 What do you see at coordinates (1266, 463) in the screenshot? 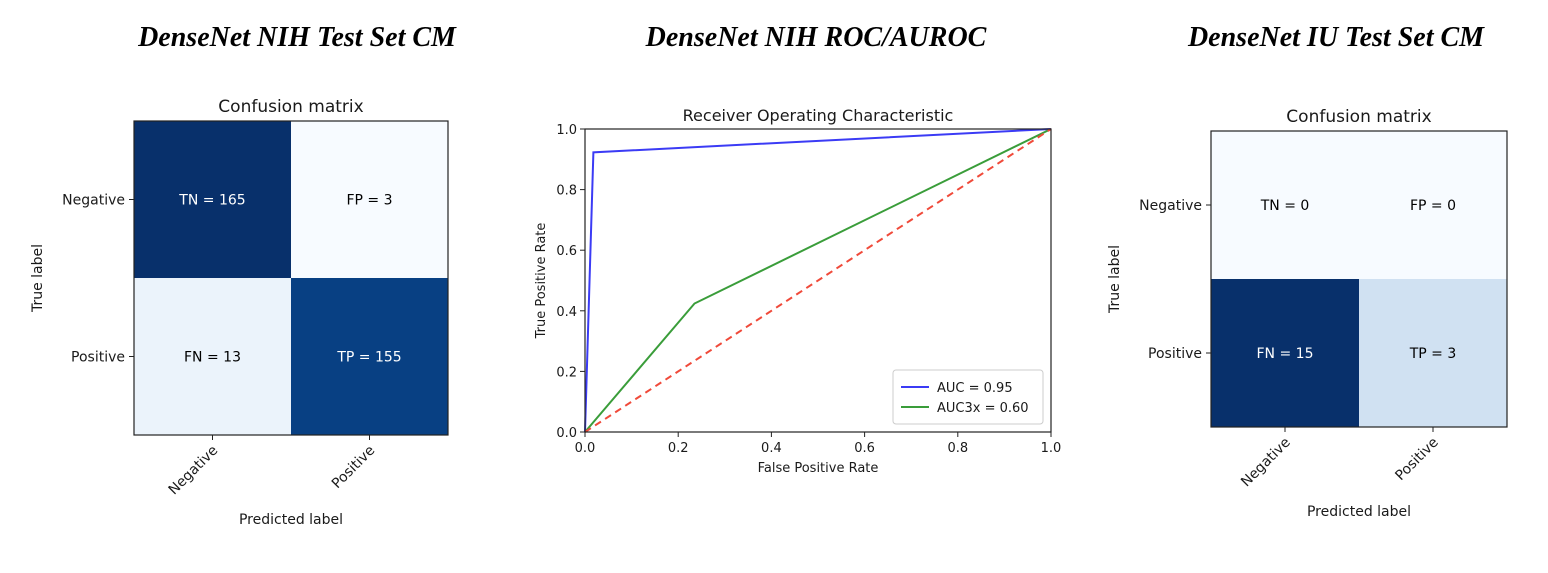
I see `iu-cm-xtick-label-0: Negative` at bounding box center [1266, 463].